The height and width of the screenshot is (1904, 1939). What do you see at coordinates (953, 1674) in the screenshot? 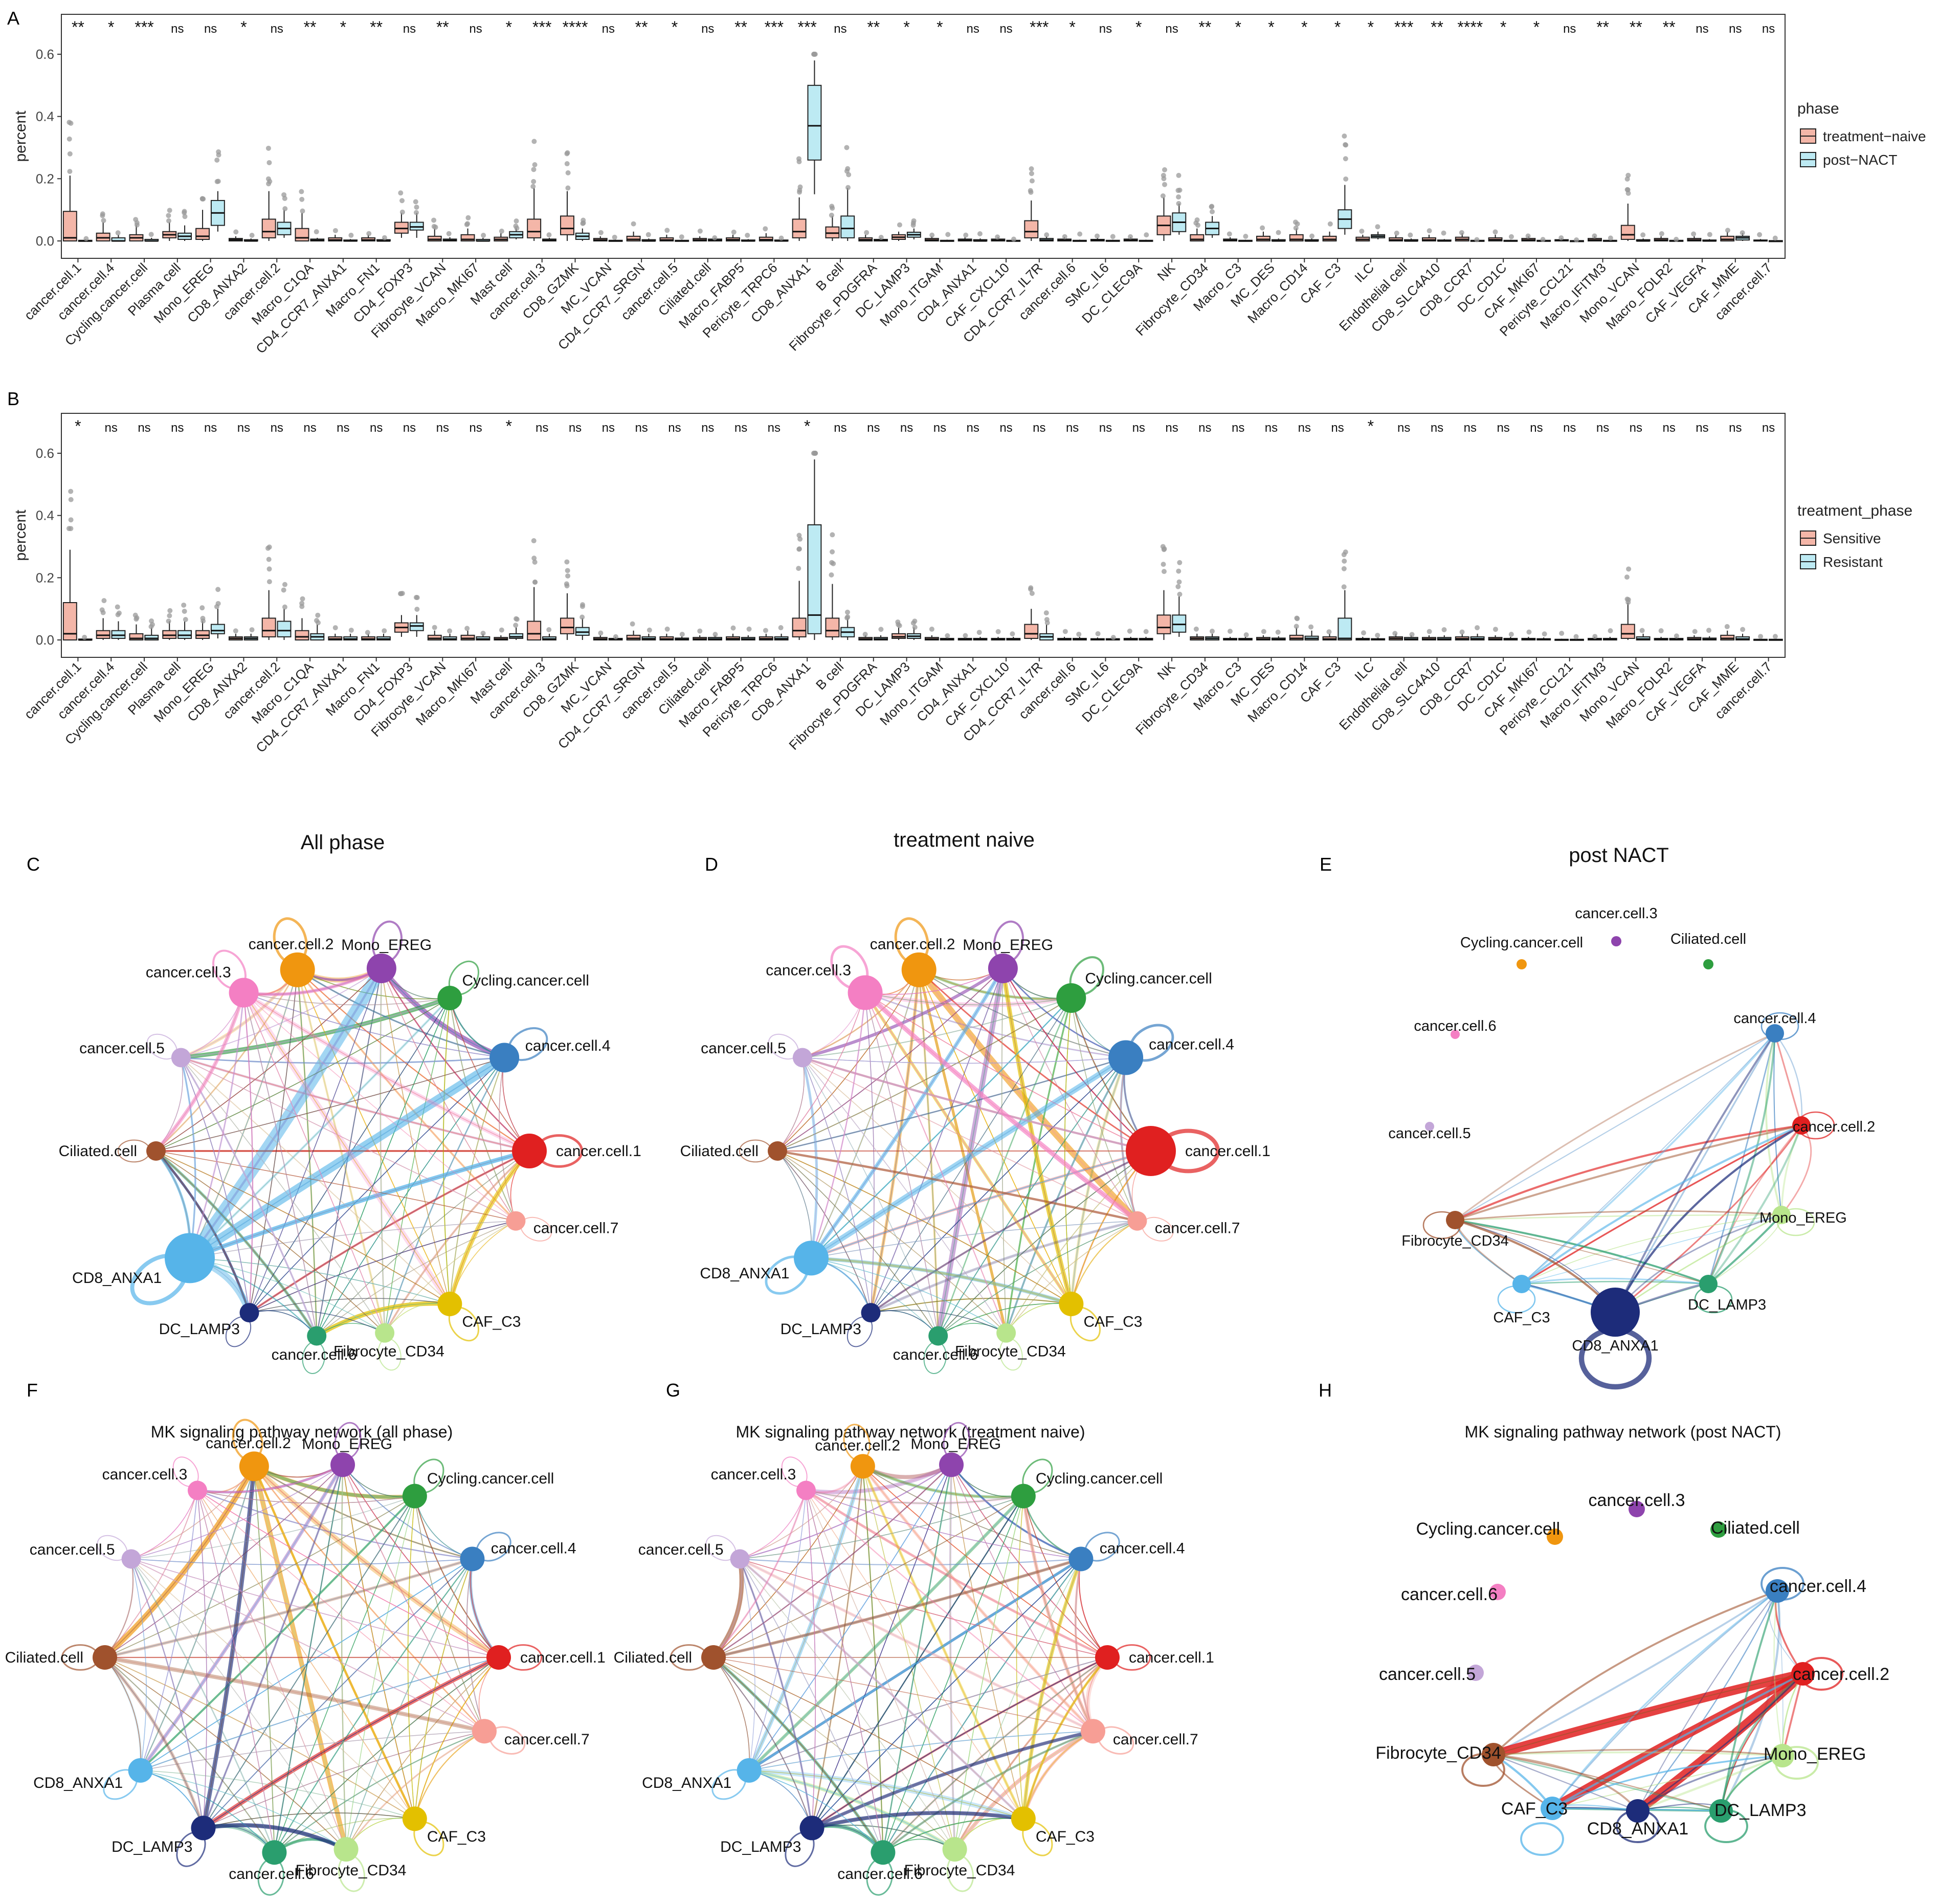
I see `edge-cancer-cell-6-to-cycling-cancer-cell` at bounding box center [953, 1674].